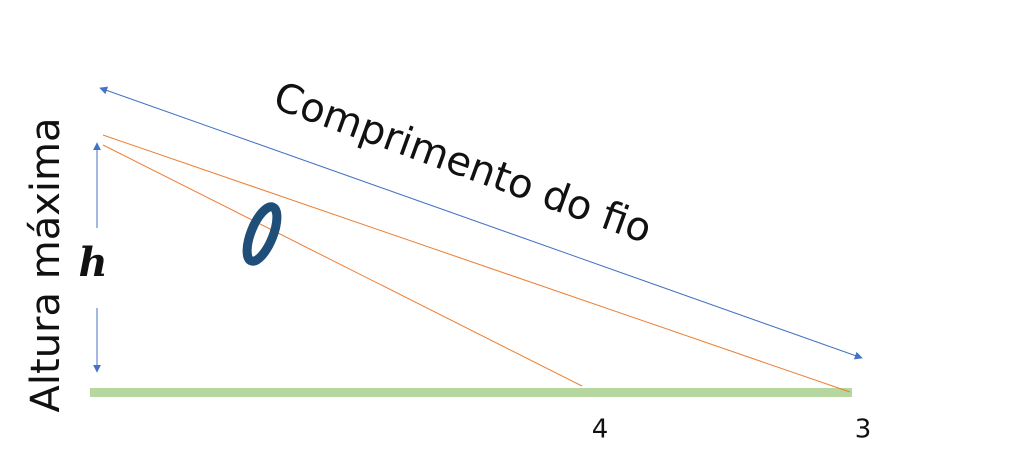 This screenshot has width=1024, height=468. What do you see at coordinates (92, 262) in the screenshot?
I see `height-symbol: h` at bounding box center [92, 262].